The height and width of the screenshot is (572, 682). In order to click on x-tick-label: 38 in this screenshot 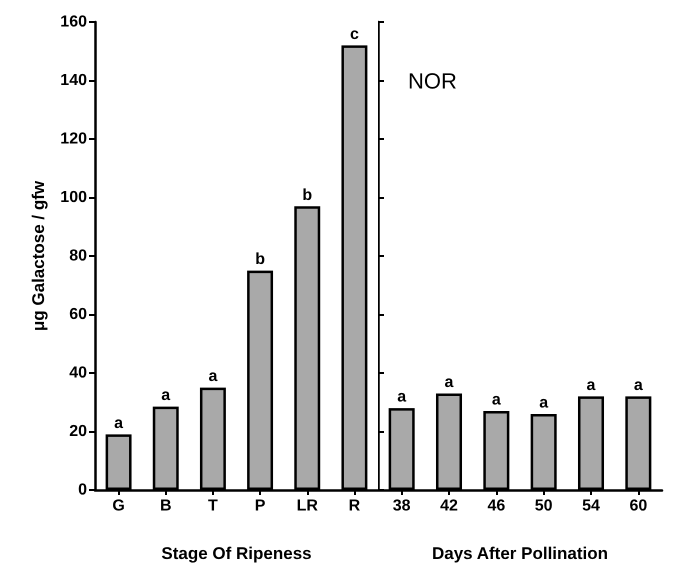, I will do `click(401, 506)`.